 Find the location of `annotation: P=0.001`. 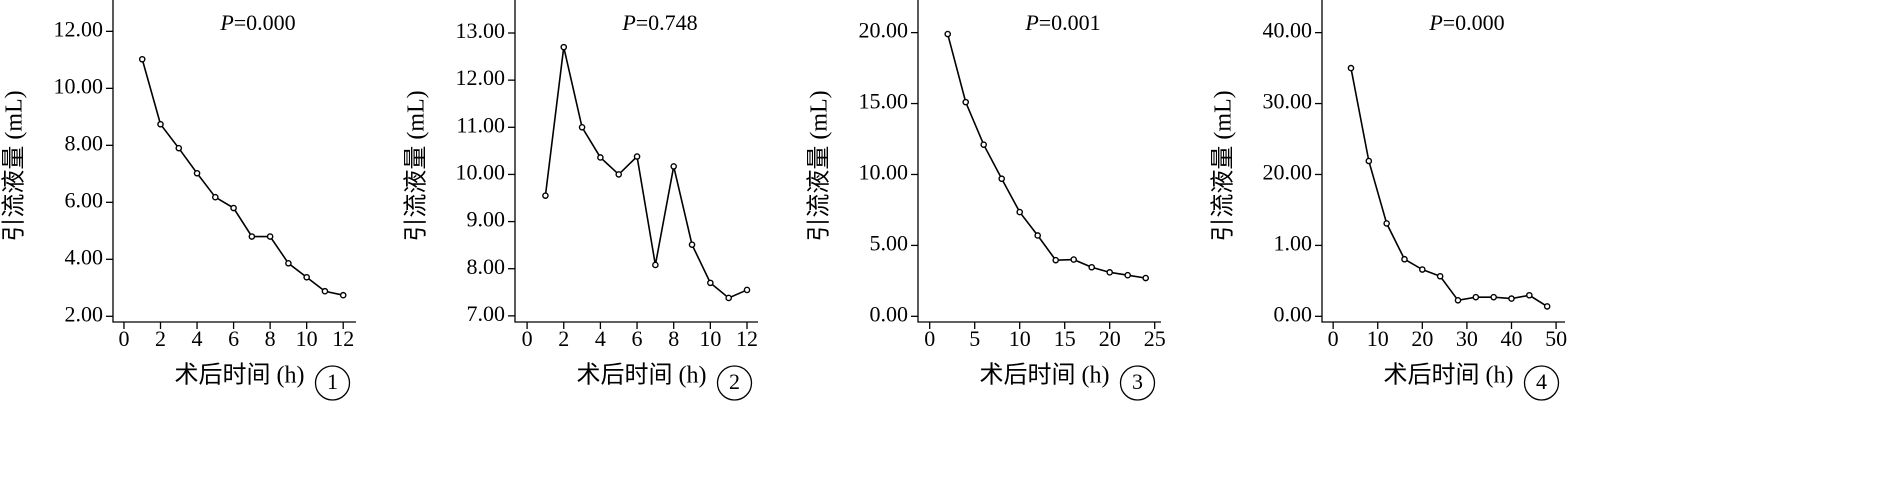

annotation: P=0.001 is located at coordinates (1062, 22).